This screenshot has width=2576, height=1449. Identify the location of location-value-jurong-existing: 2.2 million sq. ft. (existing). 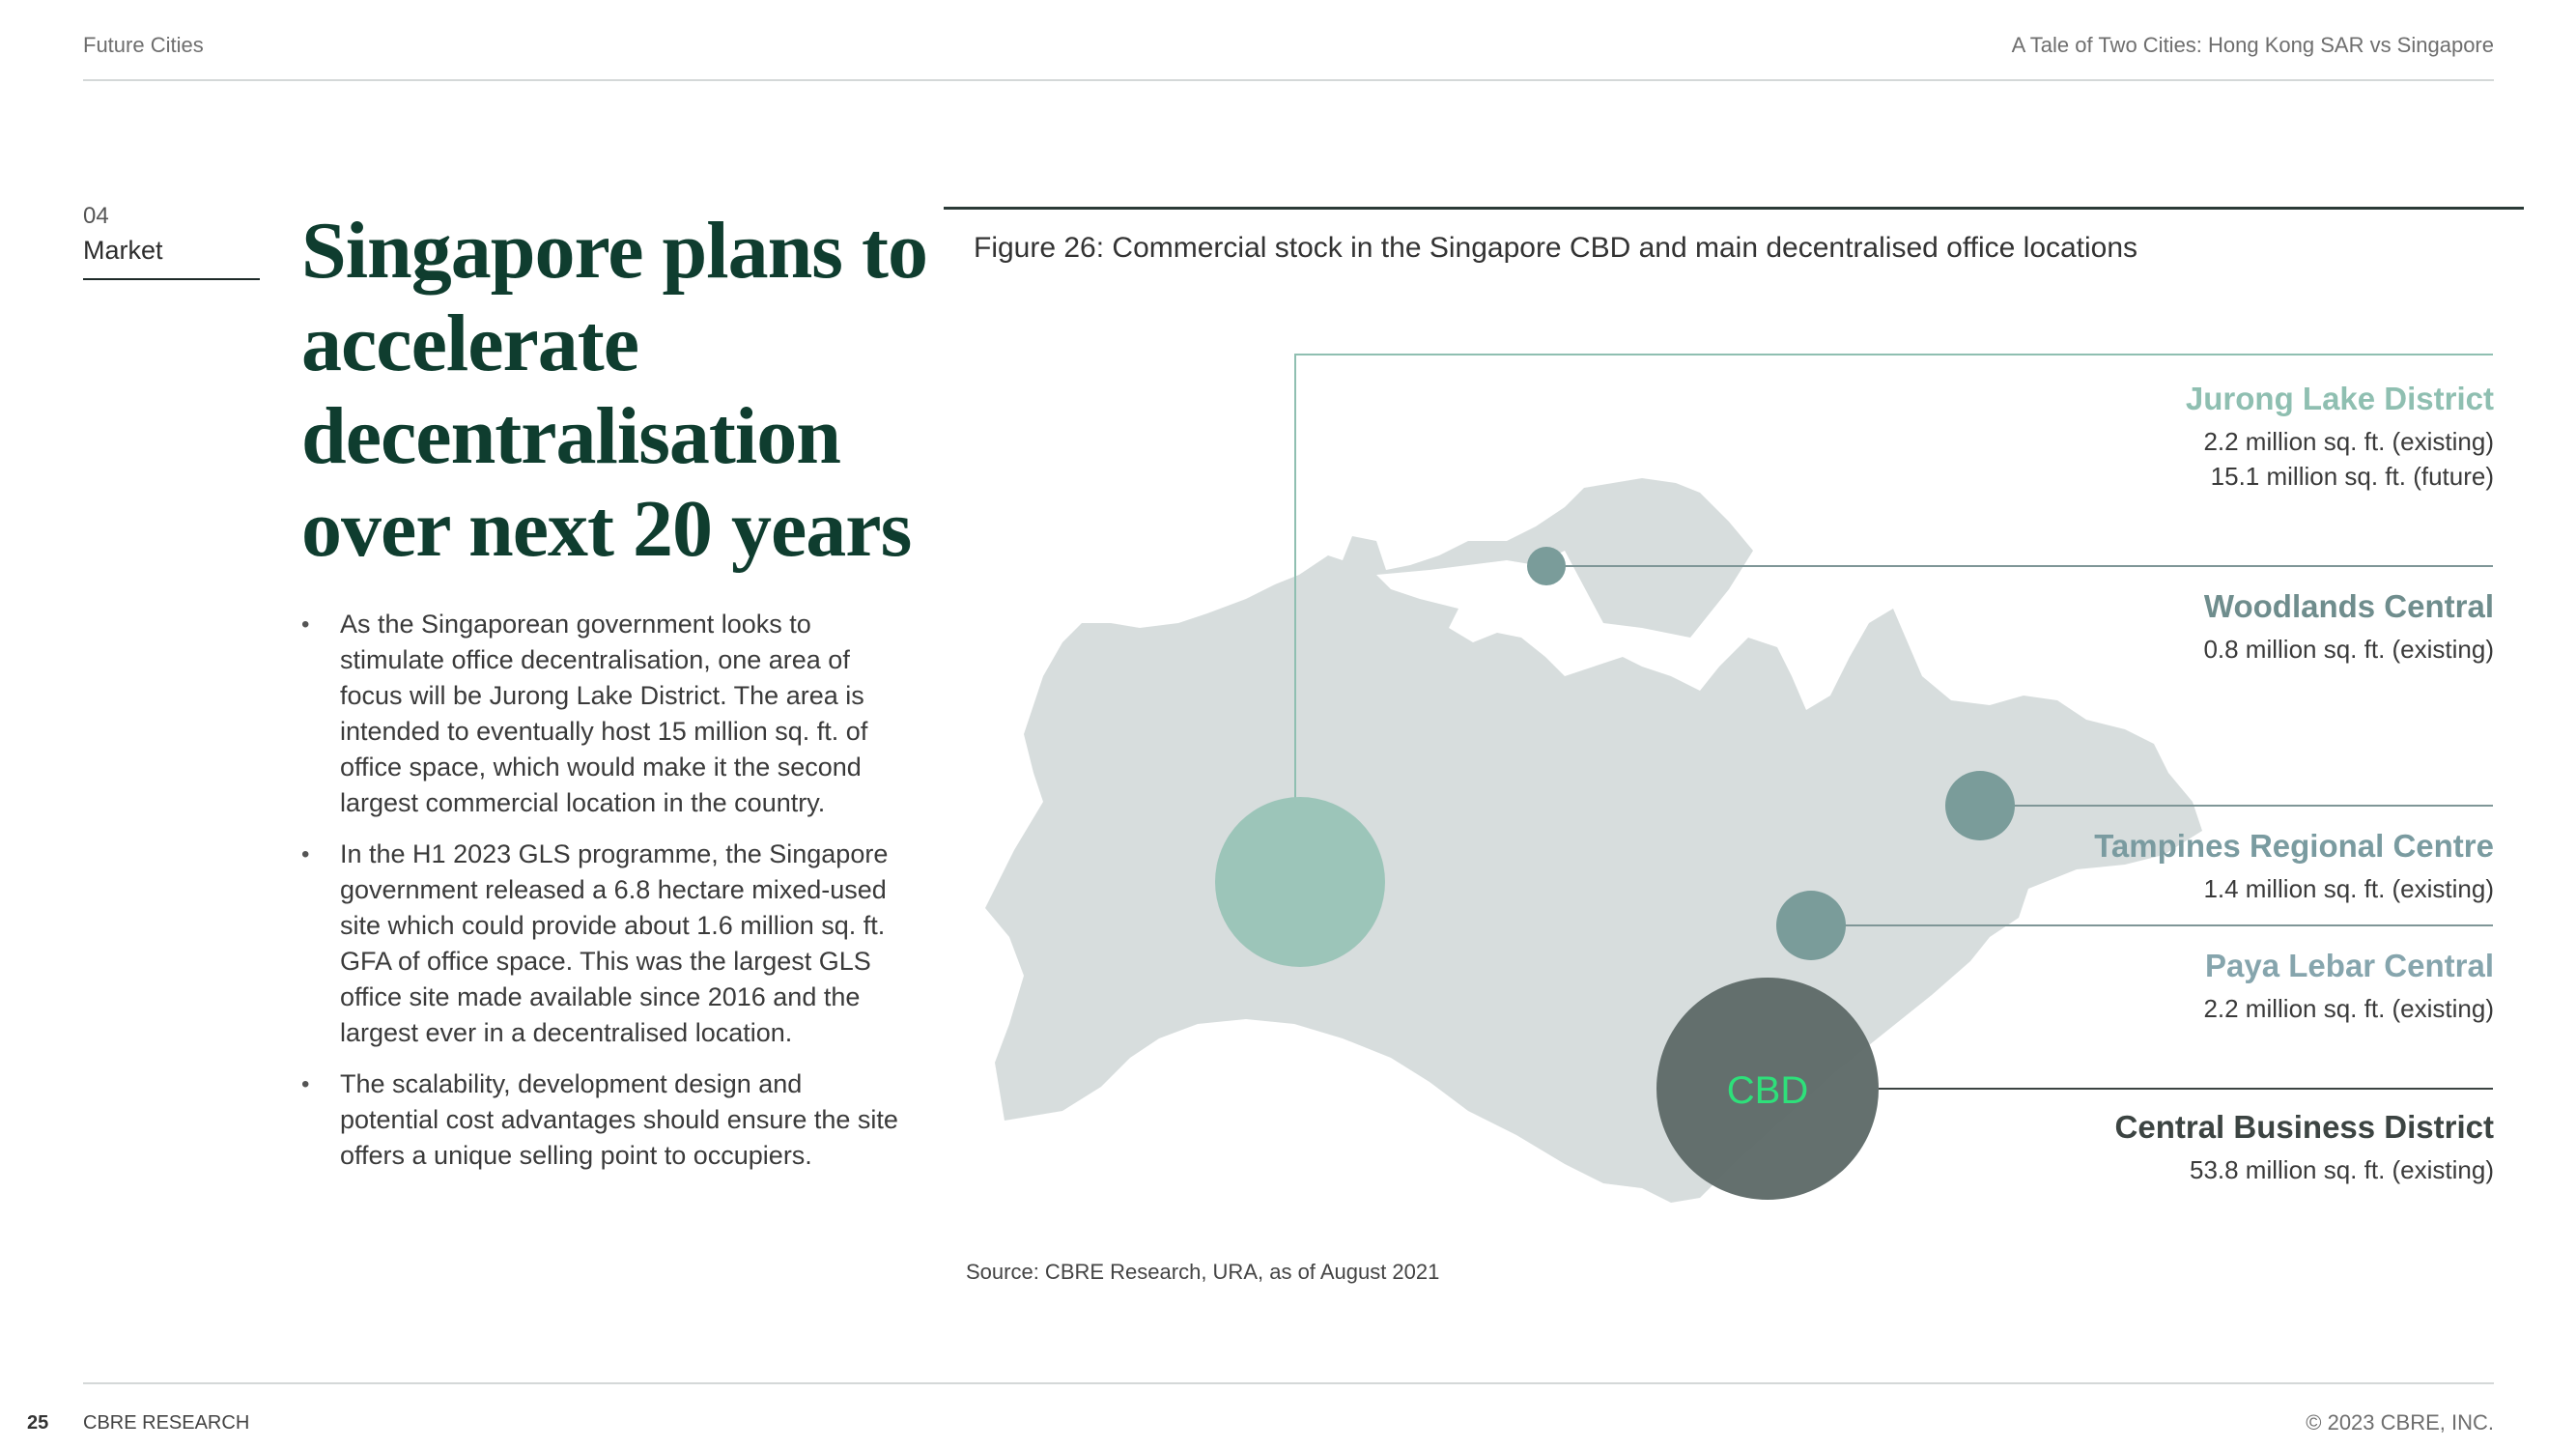
(2348, 441).